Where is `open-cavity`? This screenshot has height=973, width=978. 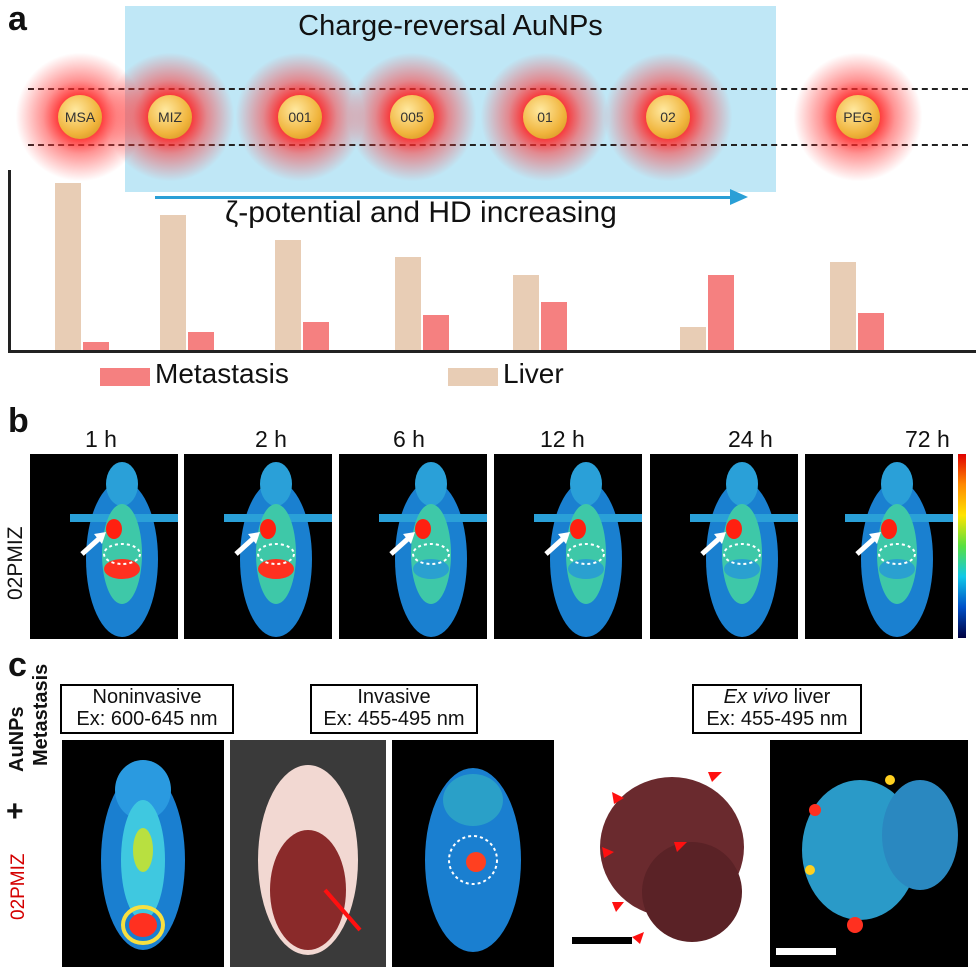
open-cavity is located at coordinates (308, 890).